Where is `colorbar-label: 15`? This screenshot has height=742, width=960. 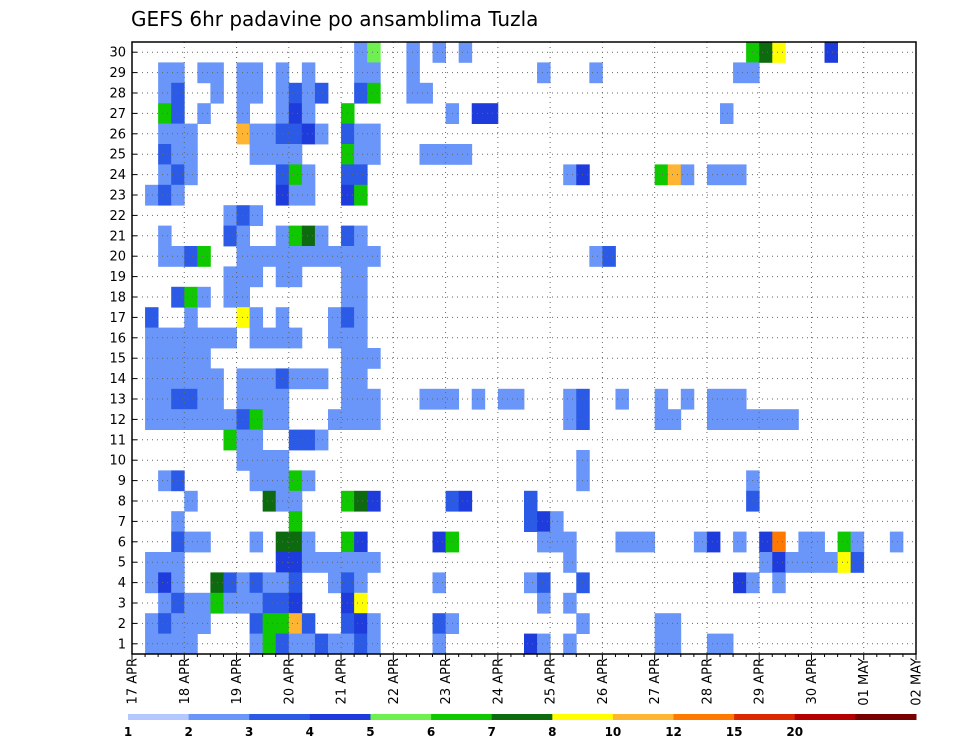
colorbar-label: 15 is located at coordinates (734, 732).